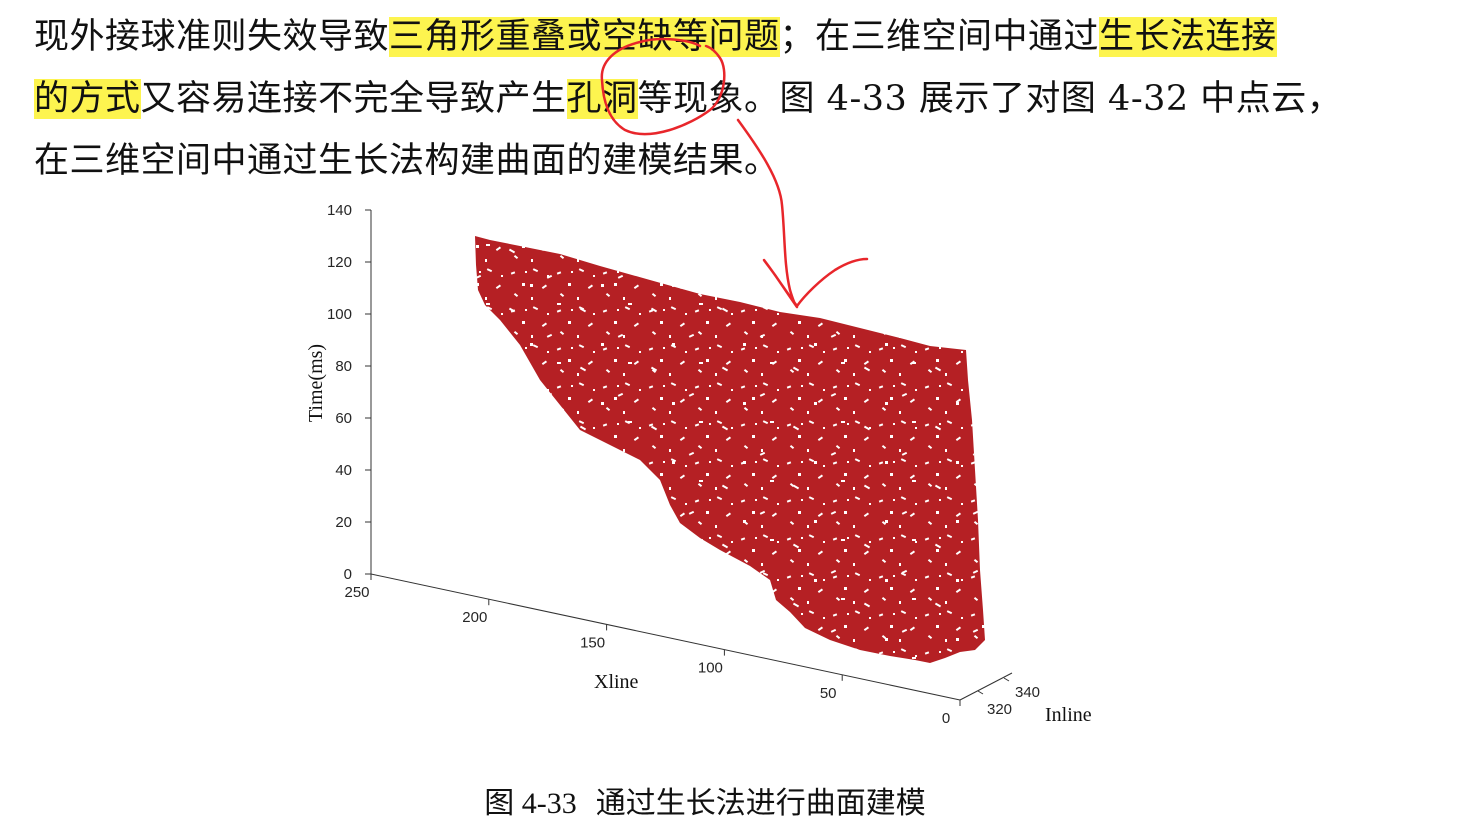 The height and width of the screenshot is (828, 1470). I want to click on z-tick-label: 60, so click(343, 418).